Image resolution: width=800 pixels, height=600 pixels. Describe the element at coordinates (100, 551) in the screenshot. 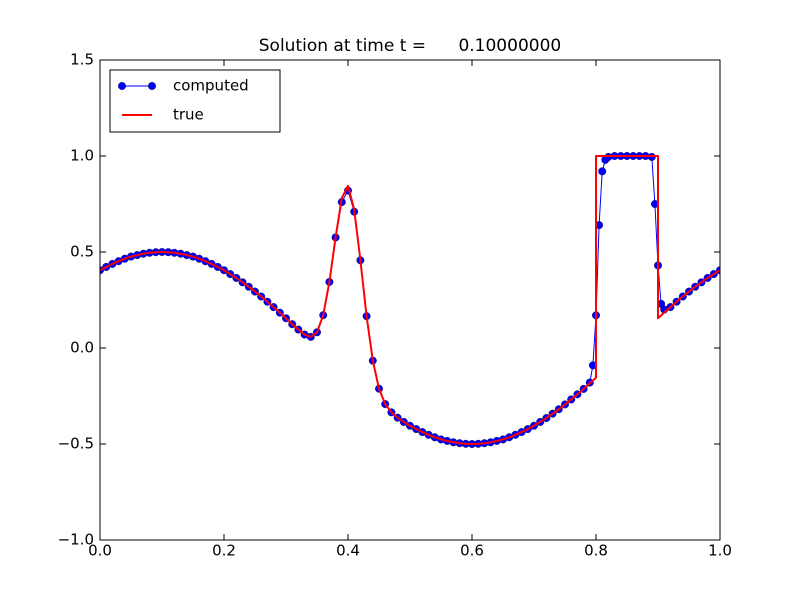

I see `x-tick-label: 0.0` at that location.